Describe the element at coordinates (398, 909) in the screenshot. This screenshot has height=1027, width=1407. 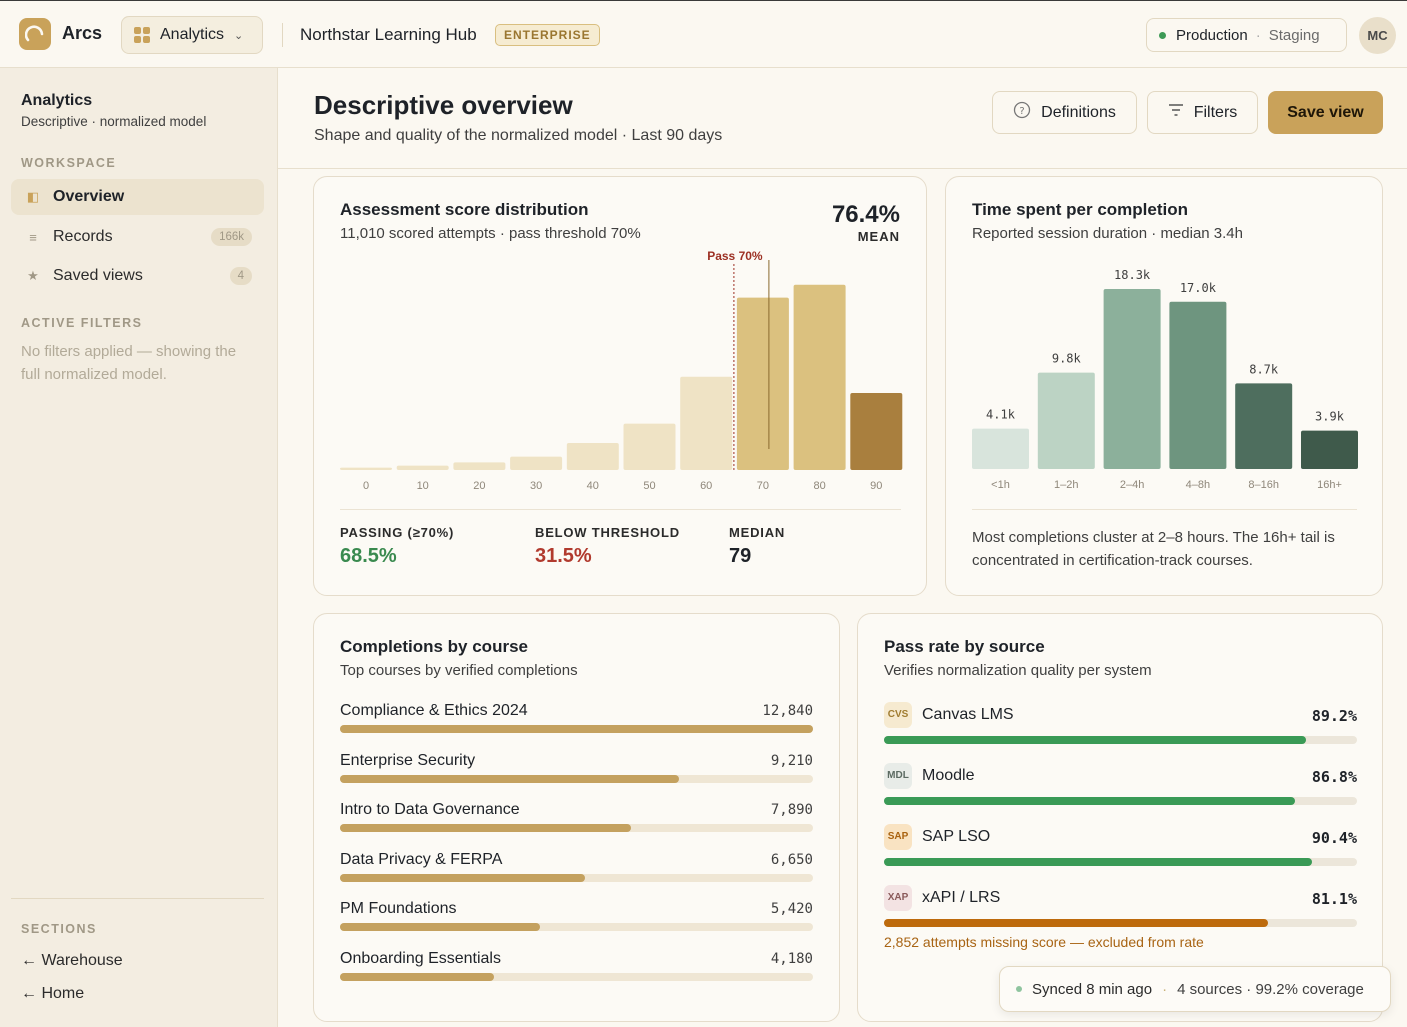
I see `course-name: PM Foundations` at that location.